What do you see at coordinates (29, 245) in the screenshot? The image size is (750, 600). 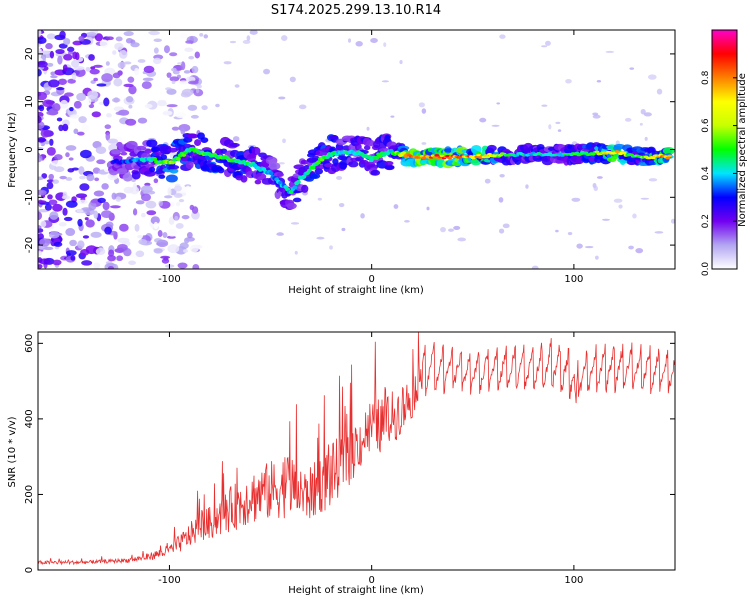 I see `spectrogram-y-tick-label: -20` at bounding box center [29, 245].